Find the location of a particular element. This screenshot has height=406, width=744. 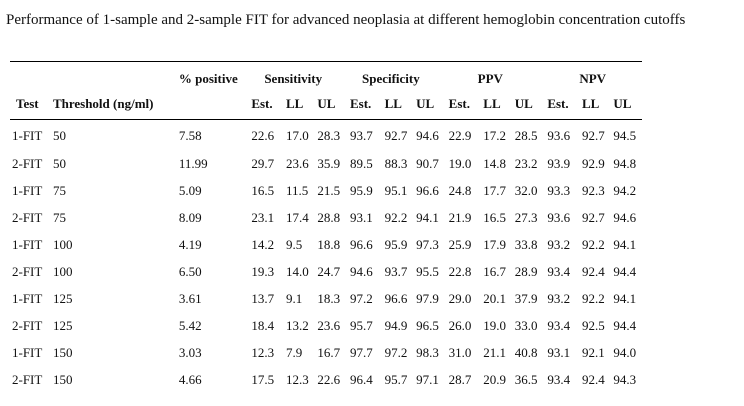

table-cell: 4.66 is located at coordinates (190, 379).